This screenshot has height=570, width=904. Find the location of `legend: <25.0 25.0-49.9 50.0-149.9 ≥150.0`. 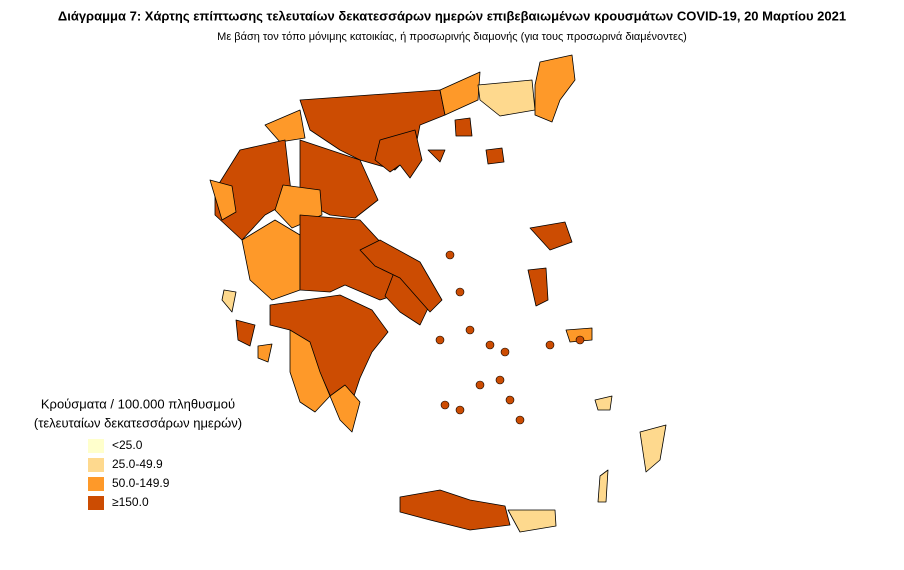

legend: <25.0 25.0-49.9 50.0-149.9 ≥150.0 is located at coordinates (129, 474).